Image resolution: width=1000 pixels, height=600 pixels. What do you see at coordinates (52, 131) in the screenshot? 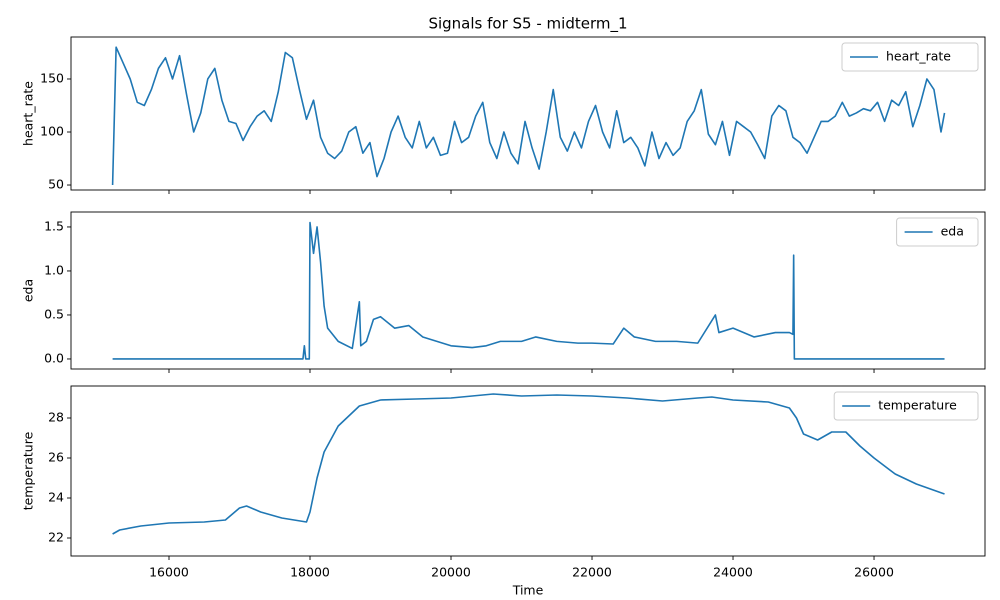
I see `y-tick-label: 100` at bounding box center [52, 131].